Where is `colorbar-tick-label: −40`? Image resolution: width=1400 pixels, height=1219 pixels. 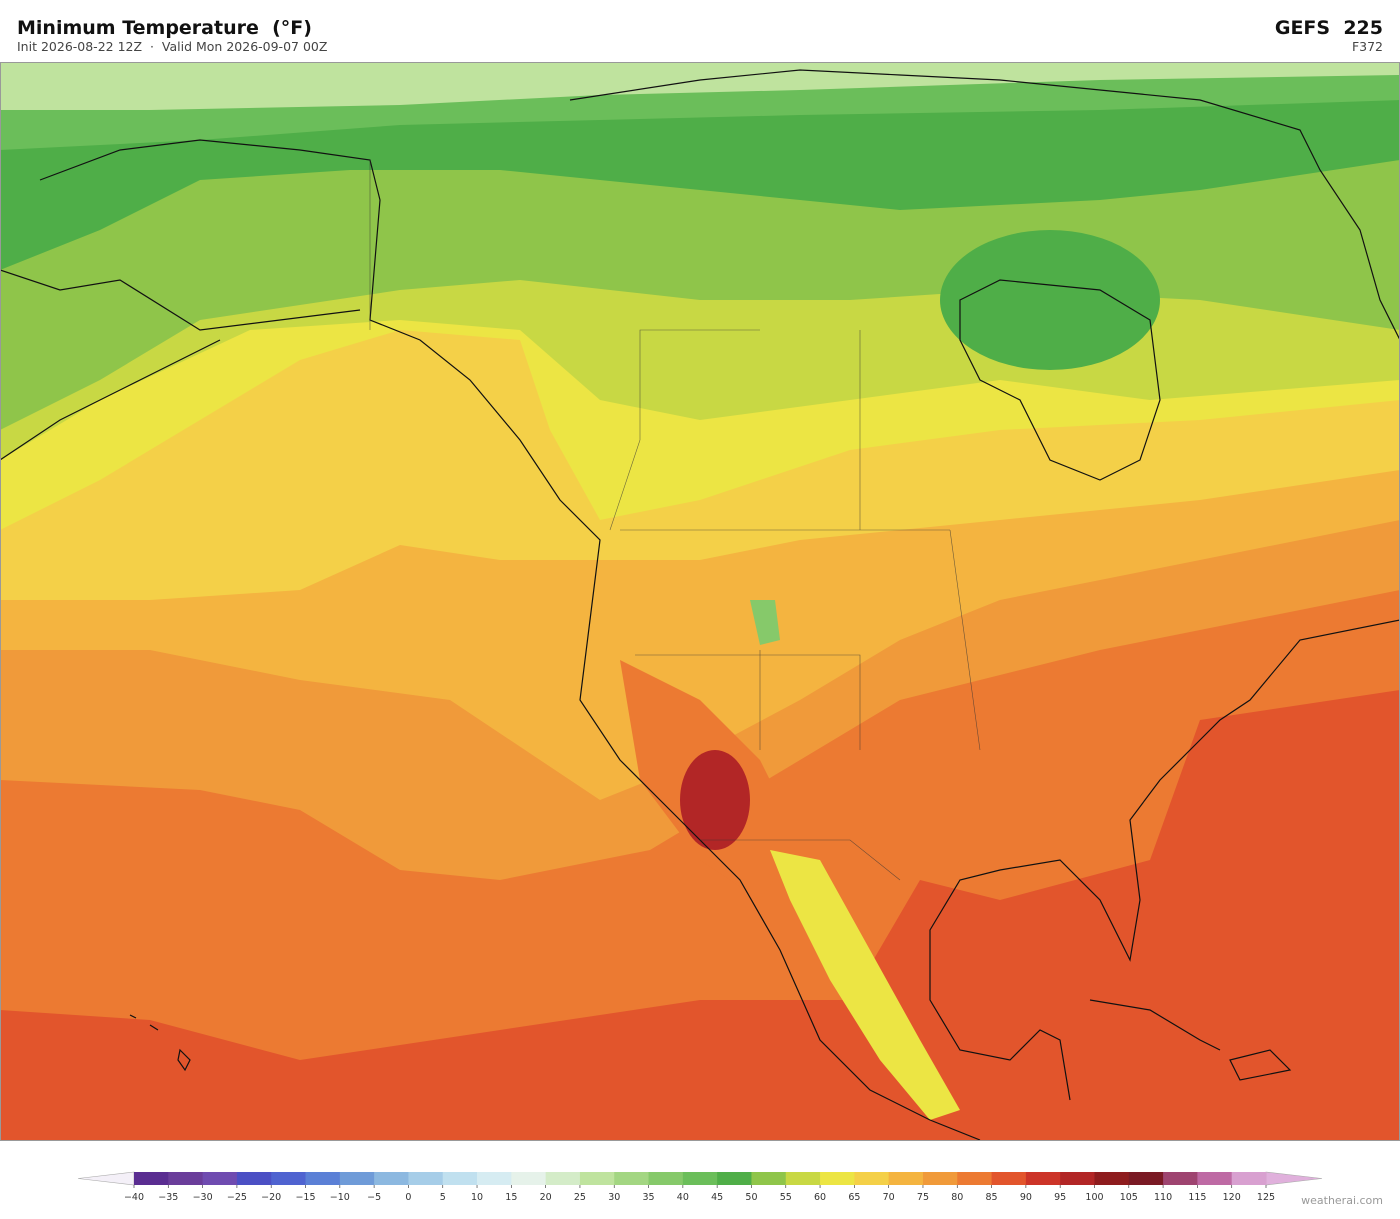
colorbar-tick-label: −40 is located at coordinates (134, 1197).